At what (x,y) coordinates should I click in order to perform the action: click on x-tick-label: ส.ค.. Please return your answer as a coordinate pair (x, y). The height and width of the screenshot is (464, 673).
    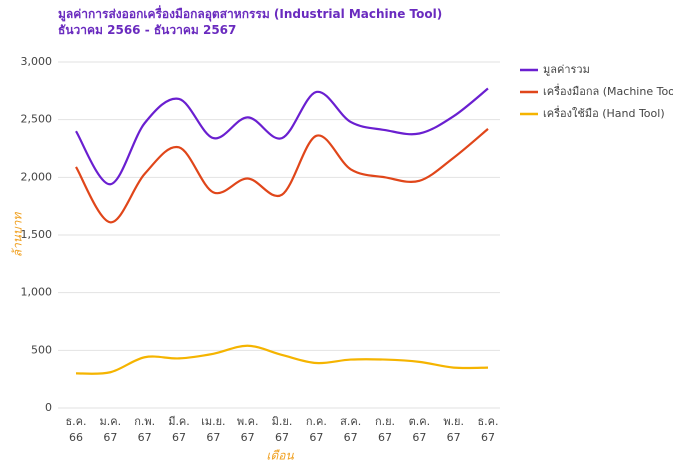
    Looking at the image, I should click on (350, 421).